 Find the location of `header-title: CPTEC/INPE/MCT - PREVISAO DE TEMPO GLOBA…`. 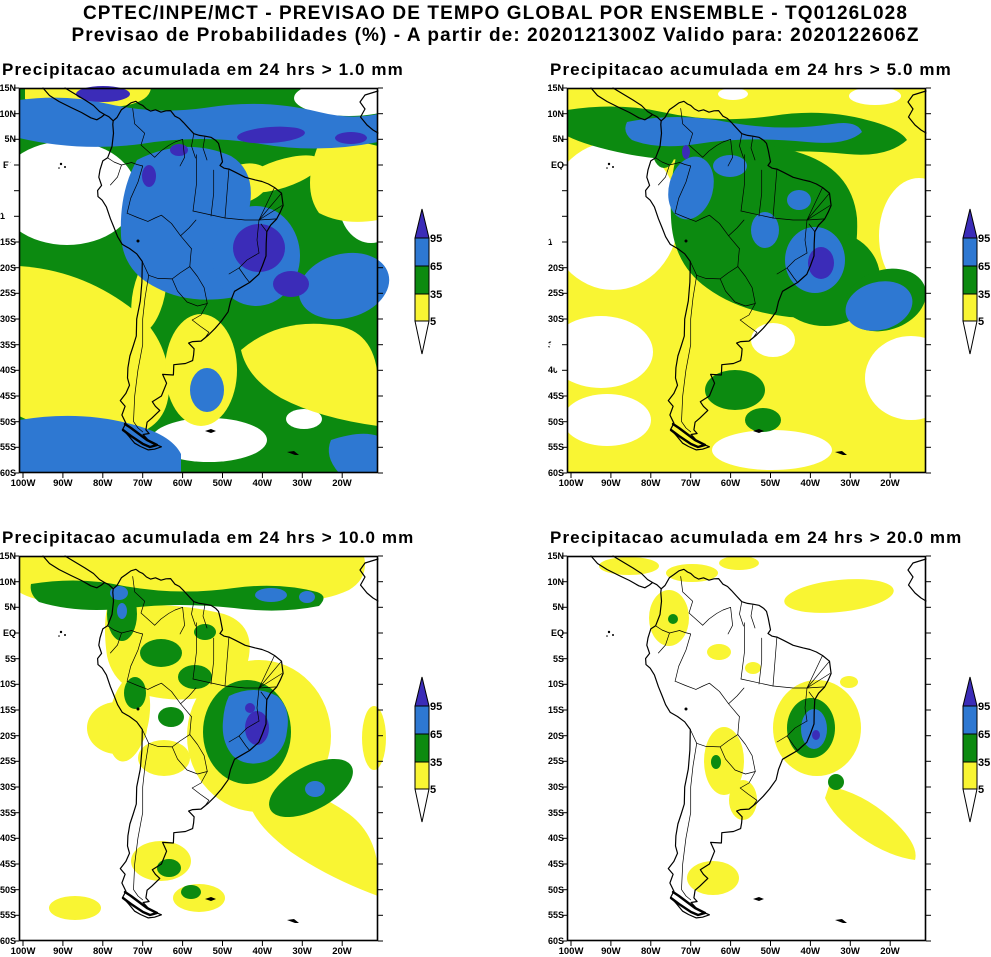

header-title: CPTEC/INPE/MCT - PREVISAO DE TEMPO GLOBA… is located at coordinates (495, 13).